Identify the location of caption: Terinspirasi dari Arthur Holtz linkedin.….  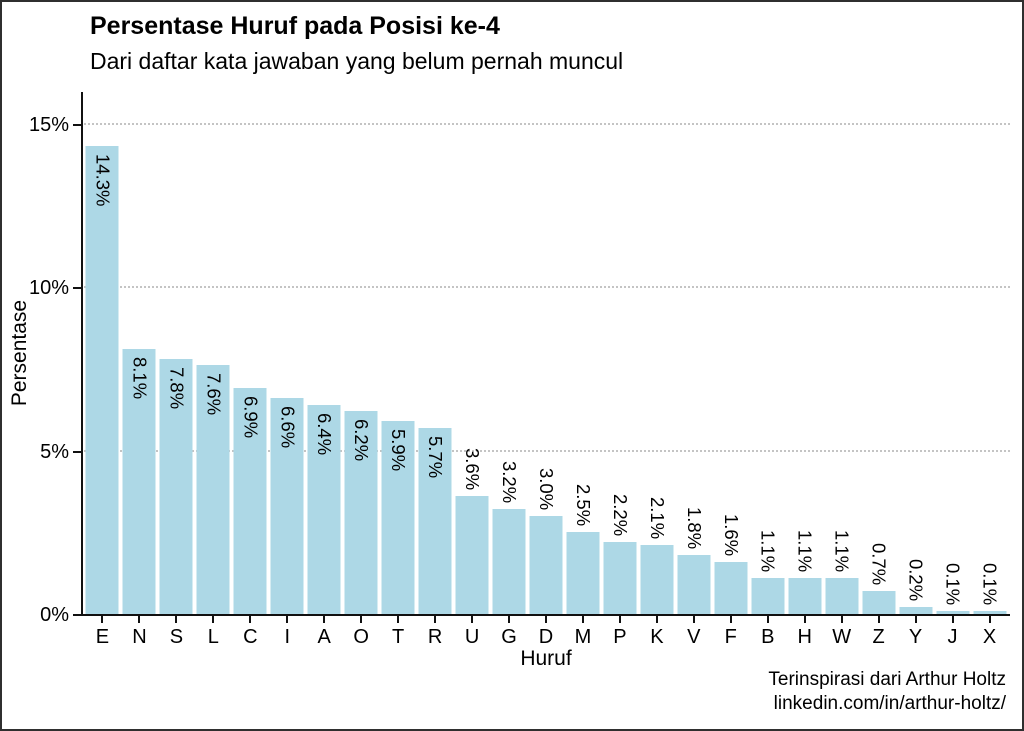
(887, 692).